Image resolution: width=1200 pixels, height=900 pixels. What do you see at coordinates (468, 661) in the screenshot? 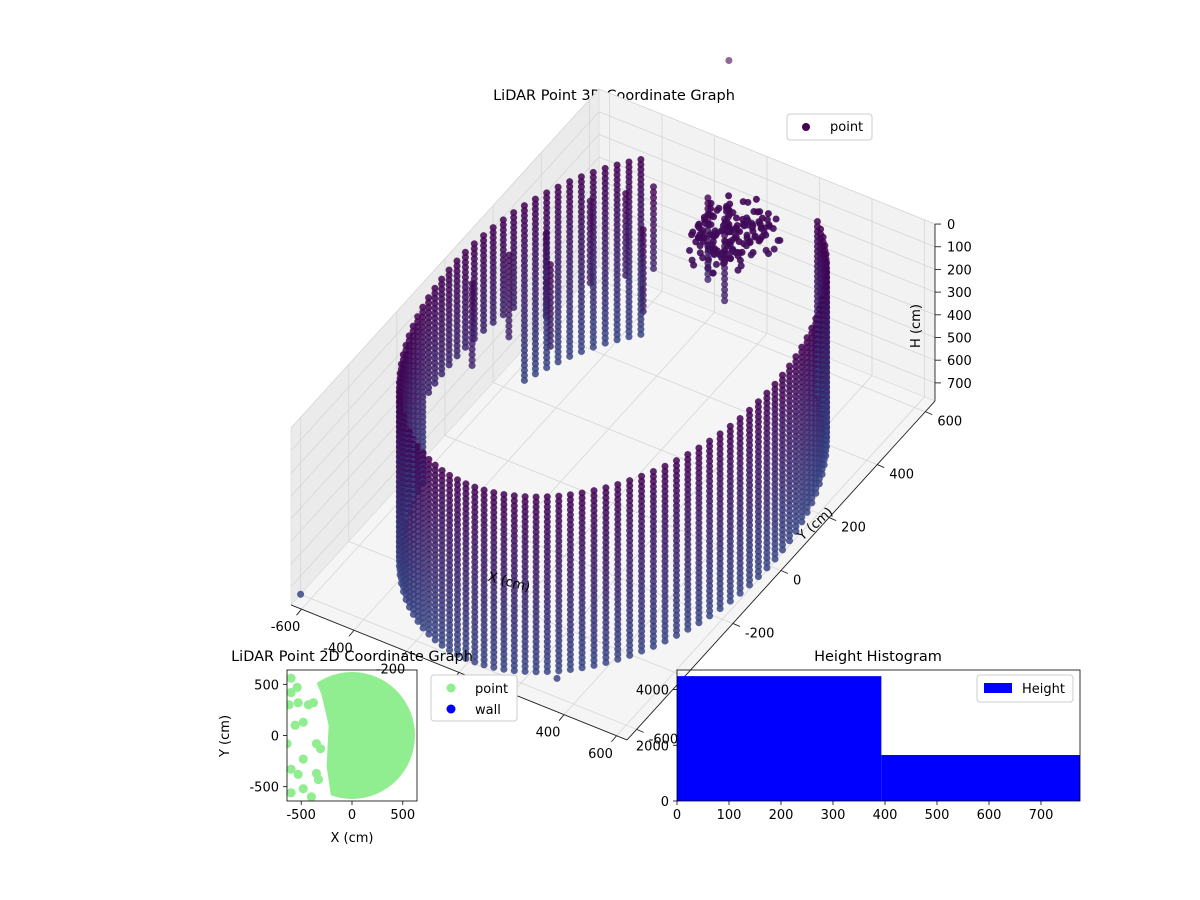
I see `gridline-y` at bounding box center [468, 661].